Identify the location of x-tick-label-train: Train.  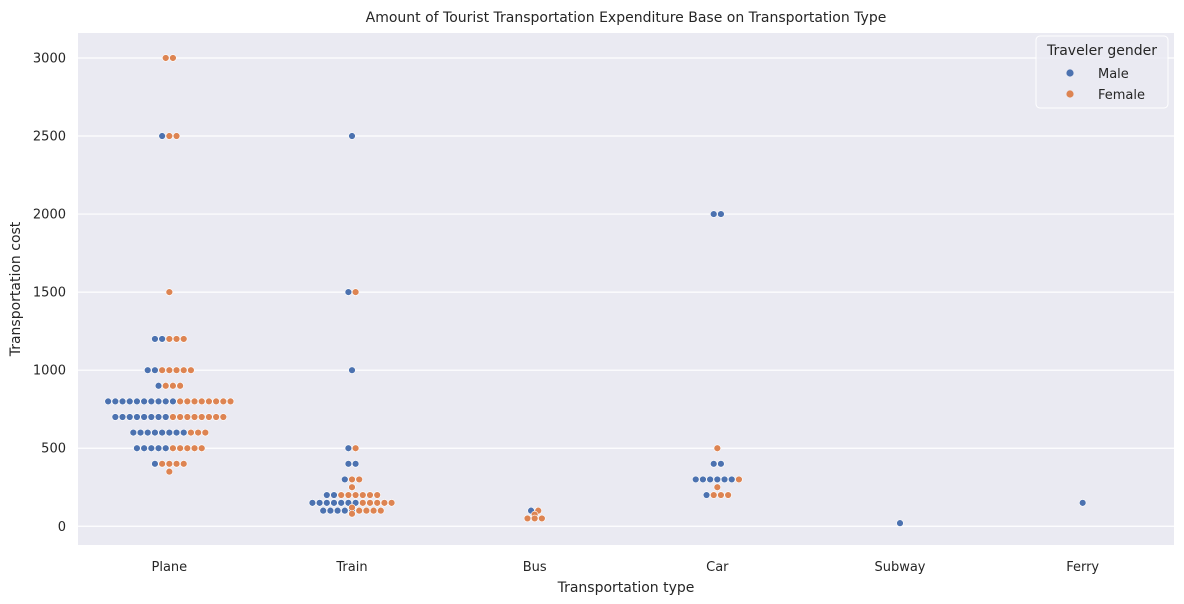
(351, 567).